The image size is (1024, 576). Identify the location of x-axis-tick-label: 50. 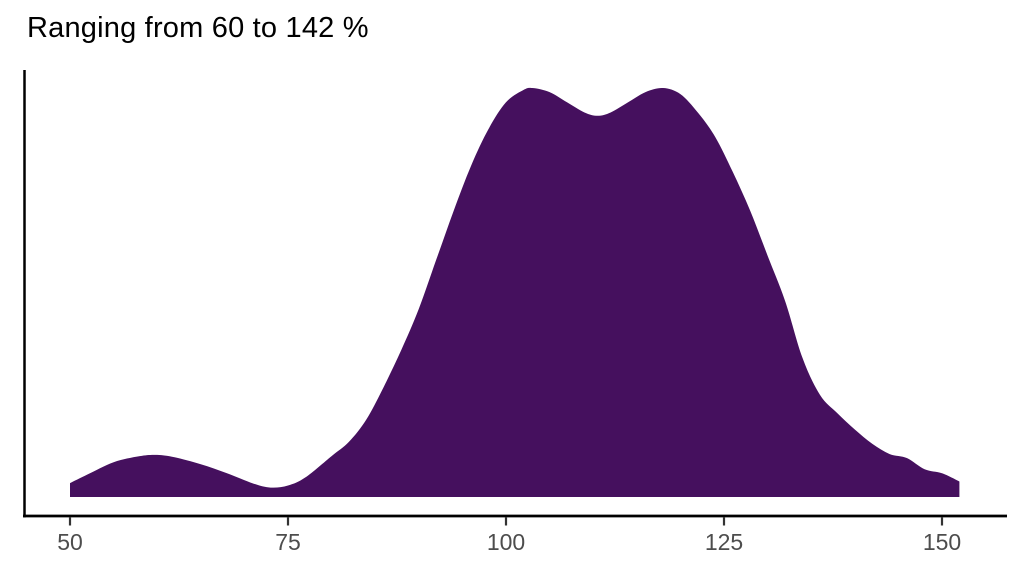
(70, 542).